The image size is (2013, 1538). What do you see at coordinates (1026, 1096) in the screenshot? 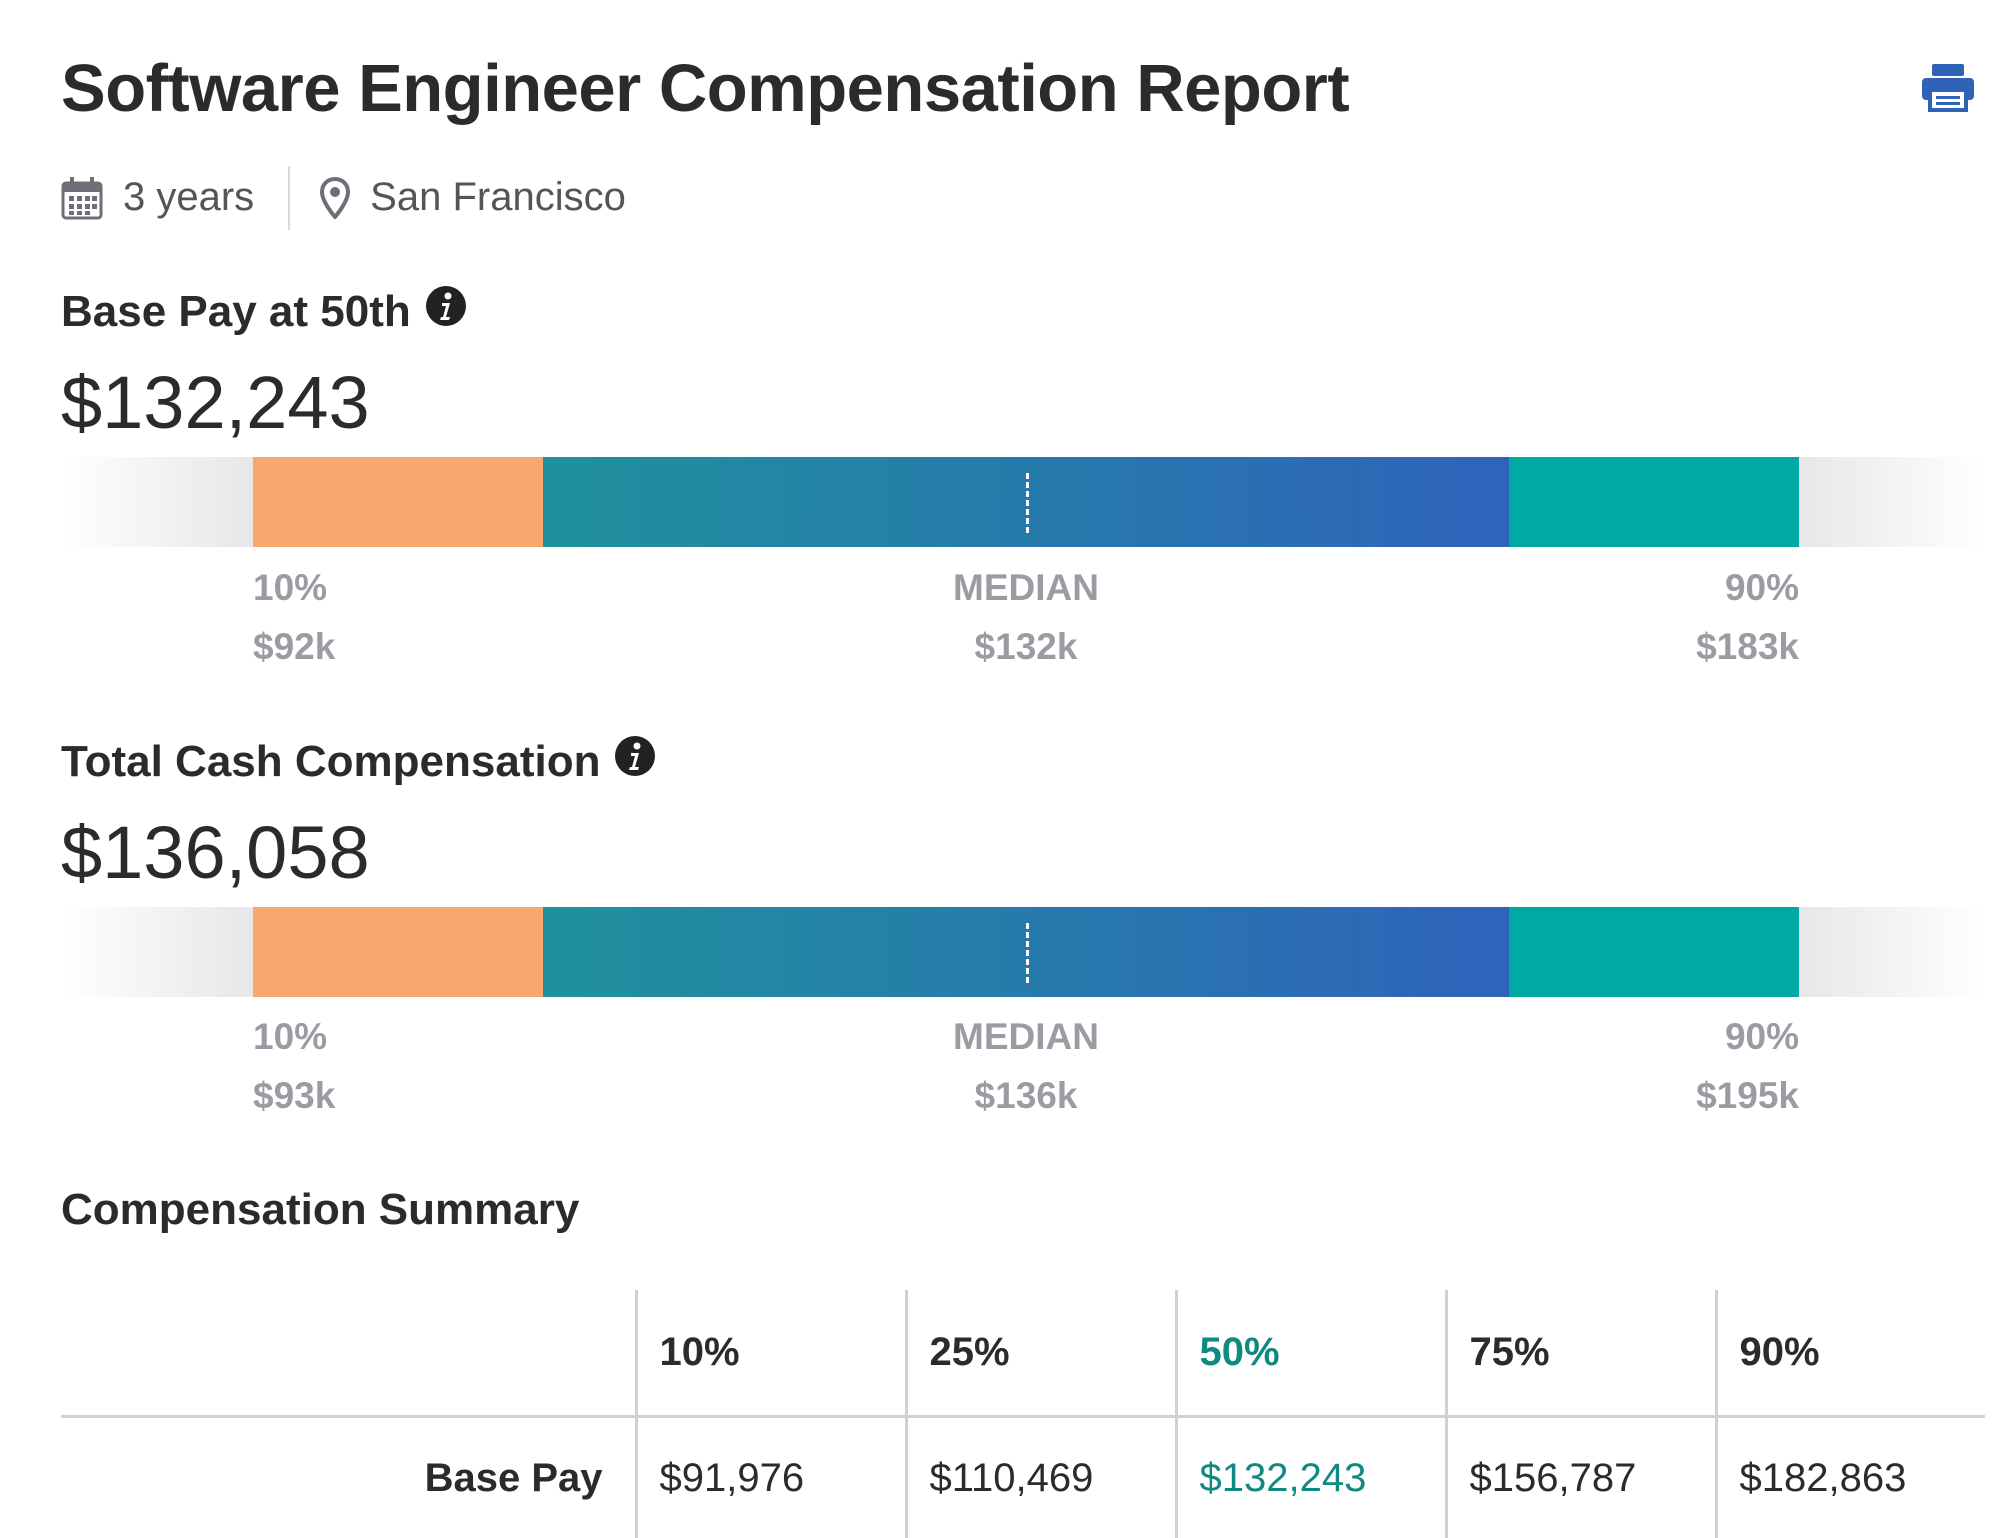
I see `total-cash-median-value: $136k` at bounding box center [1026, 1096].